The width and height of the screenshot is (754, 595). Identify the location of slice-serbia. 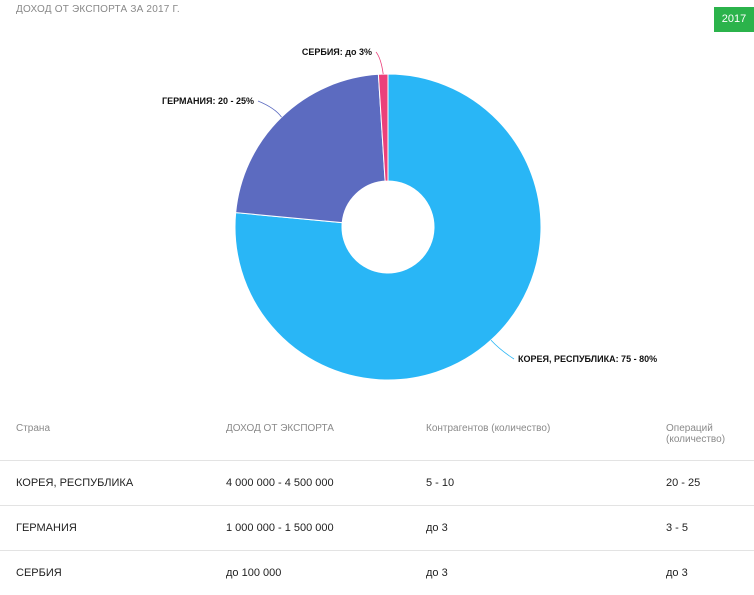
(383, 127).